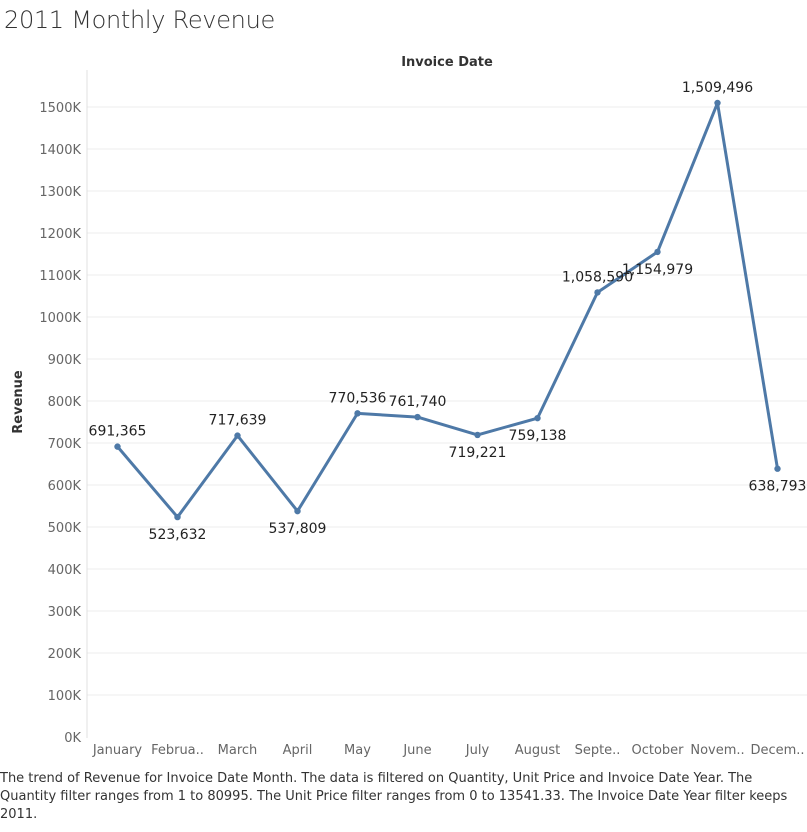  I want to click on data-label: 717,639, so click(238, 421).